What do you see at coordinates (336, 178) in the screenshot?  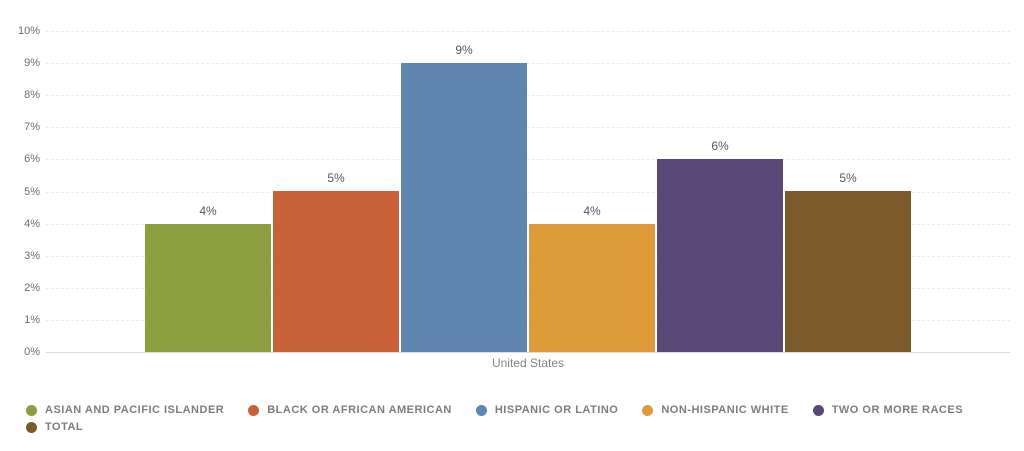 I see `bar-value-label-black-or-african-american: 5%` at bounding box center [336, 178].